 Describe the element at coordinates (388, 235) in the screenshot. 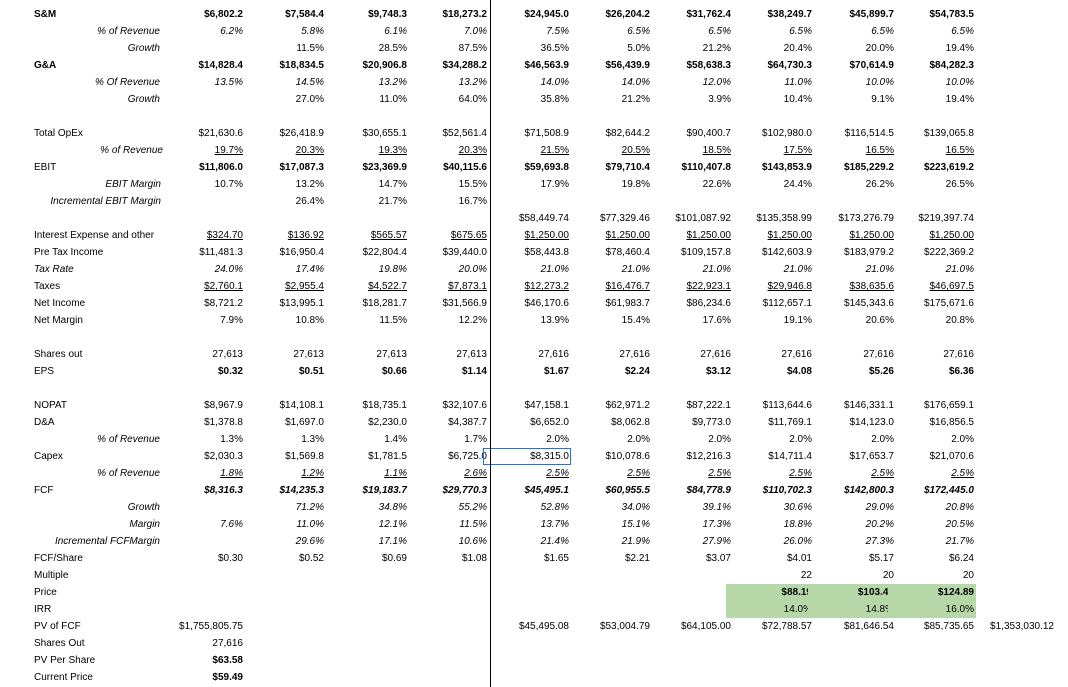

I see `cell: $565.57` at that location.